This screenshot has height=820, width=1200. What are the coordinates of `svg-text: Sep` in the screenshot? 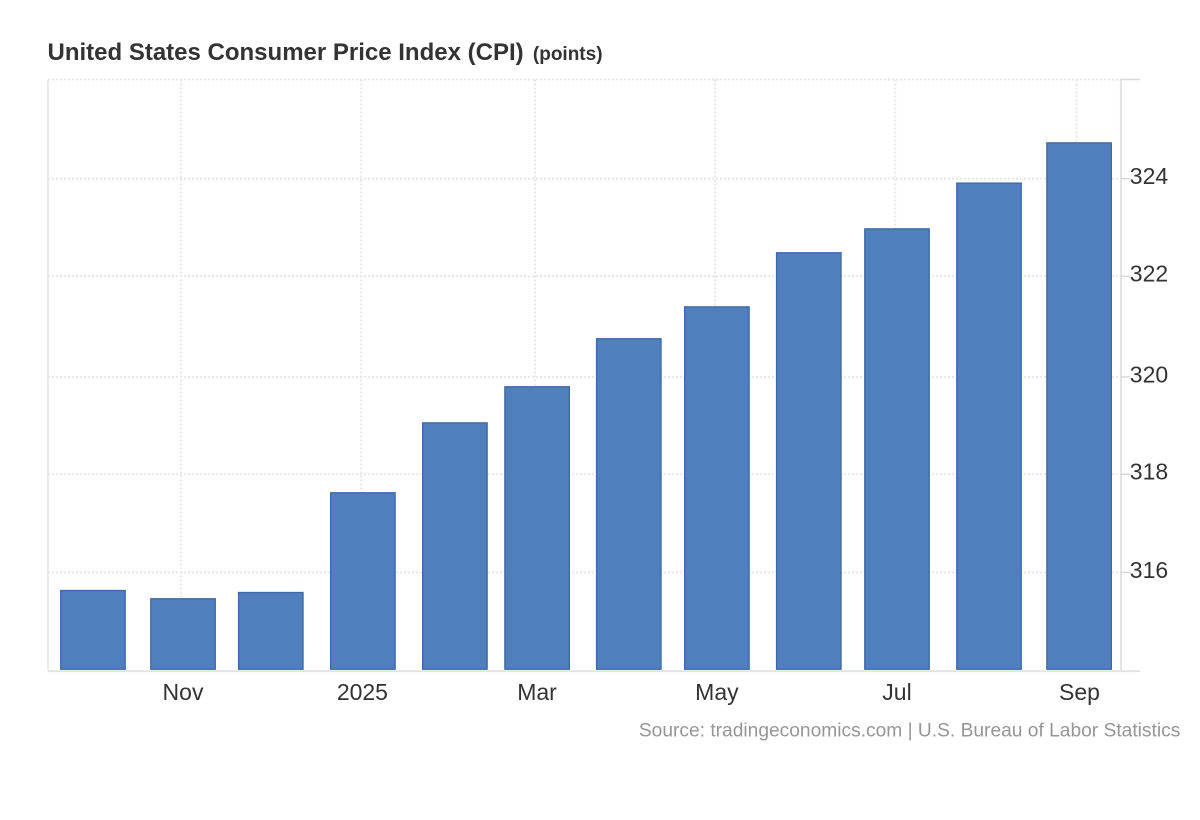 It's located at (1079, 692).